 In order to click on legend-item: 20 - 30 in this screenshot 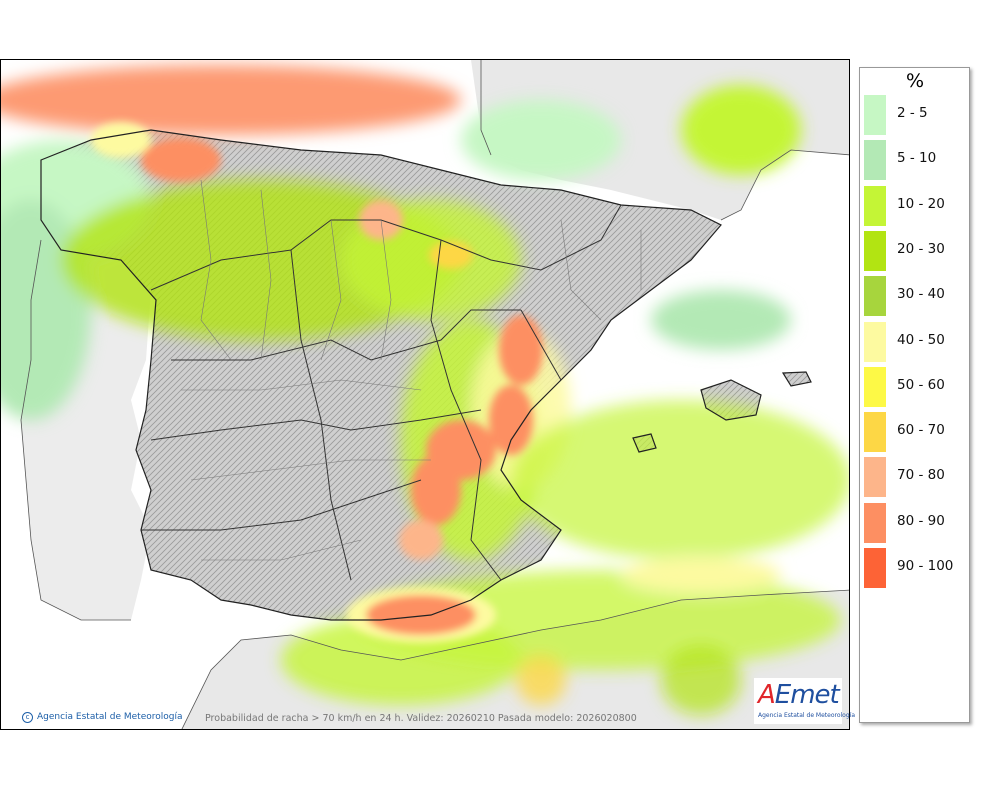, I will do `click(916, 250)`.